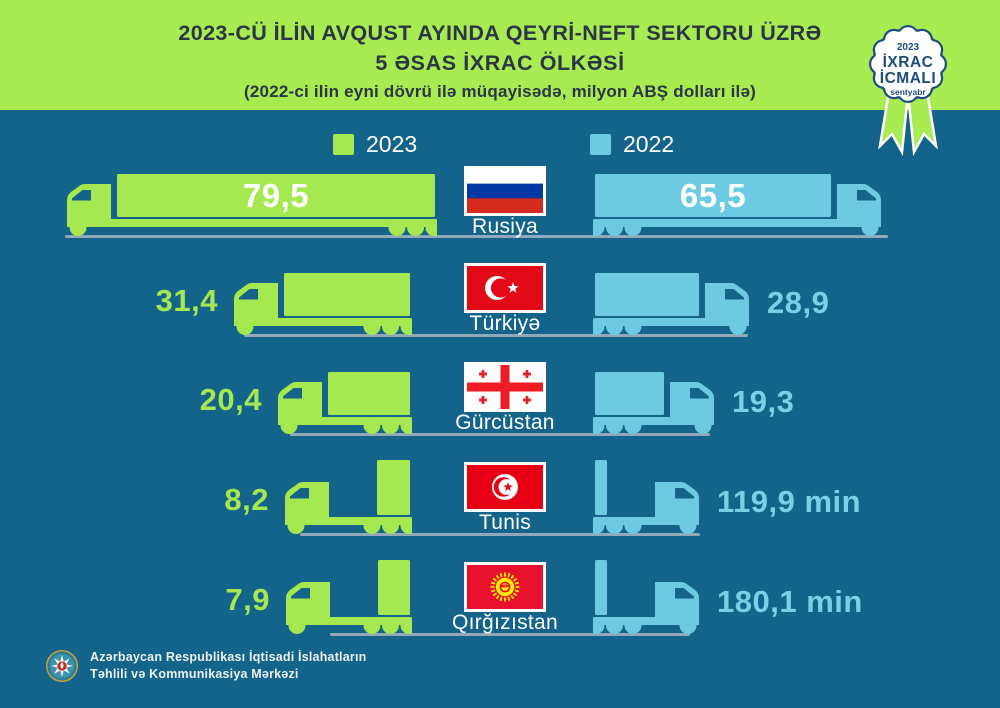  What do you see at coordinates (505, 226) in the screenshot?
I see `country-label: Rusiya` at bounding box center [505, 226].